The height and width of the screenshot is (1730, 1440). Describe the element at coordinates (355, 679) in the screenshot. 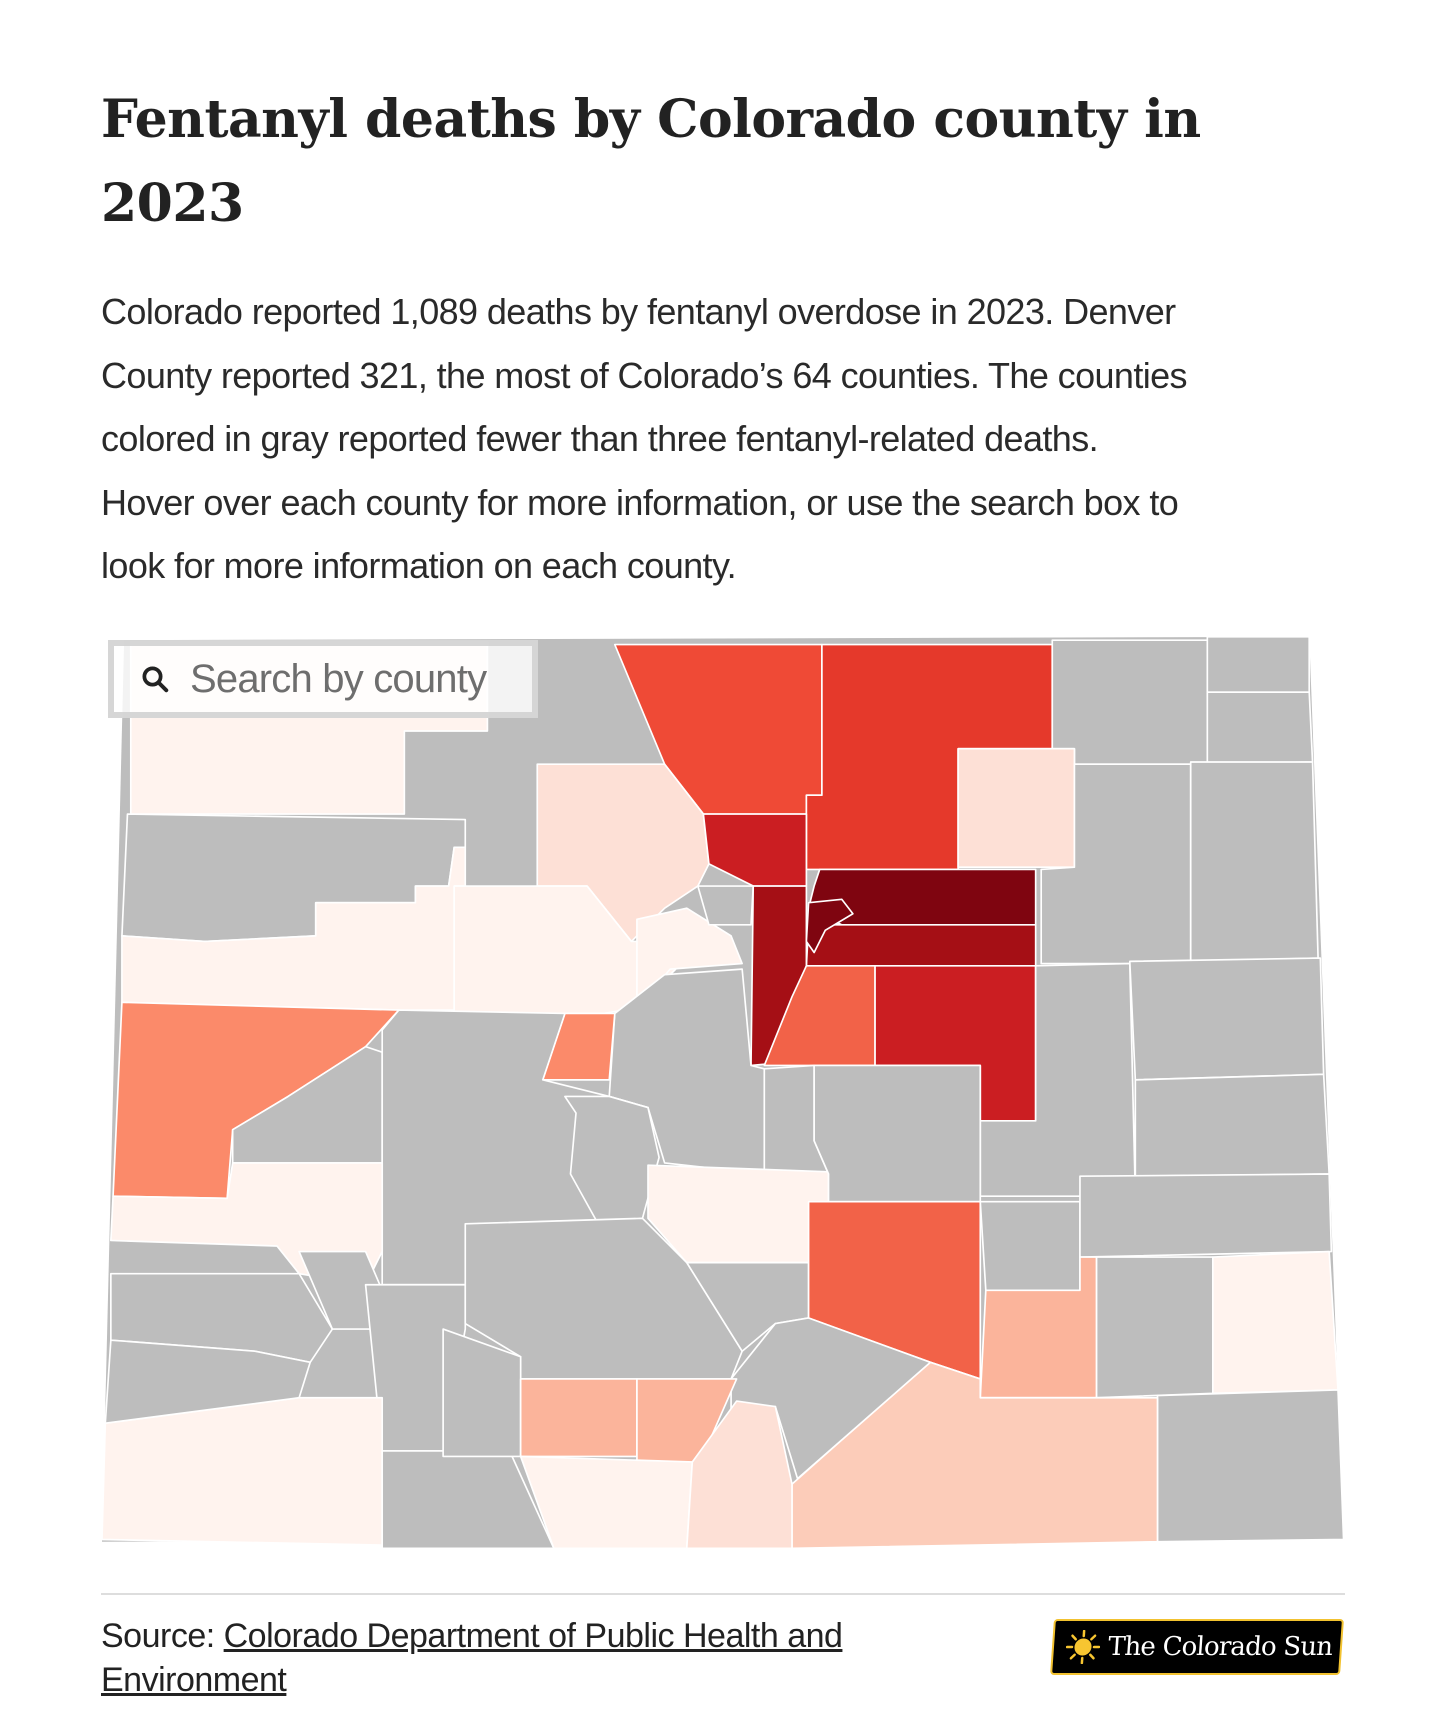

I see `county-search-input` at that location.